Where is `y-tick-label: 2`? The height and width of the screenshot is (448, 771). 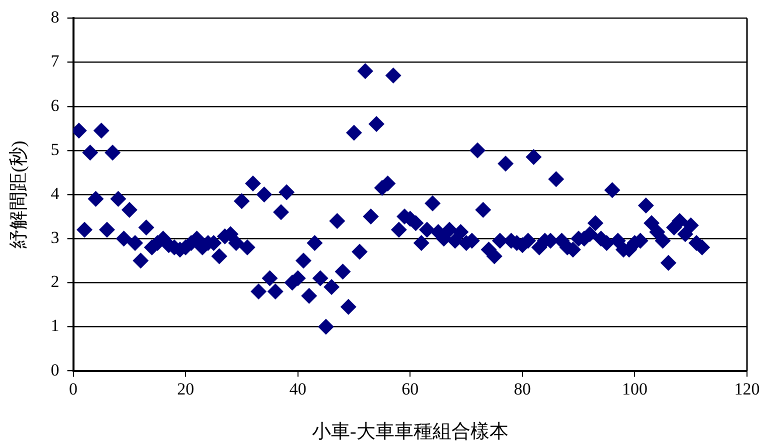
y-tick-label: 2 is located at coordinates (55, 282).